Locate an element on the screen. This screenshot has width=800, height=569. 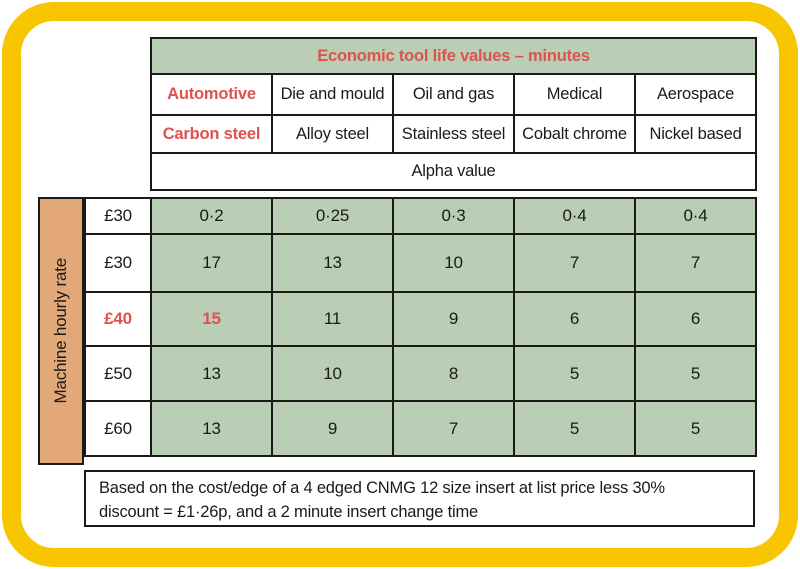
table-row: £40 15 11 9 6 6 is located at coordinates (420, 319).